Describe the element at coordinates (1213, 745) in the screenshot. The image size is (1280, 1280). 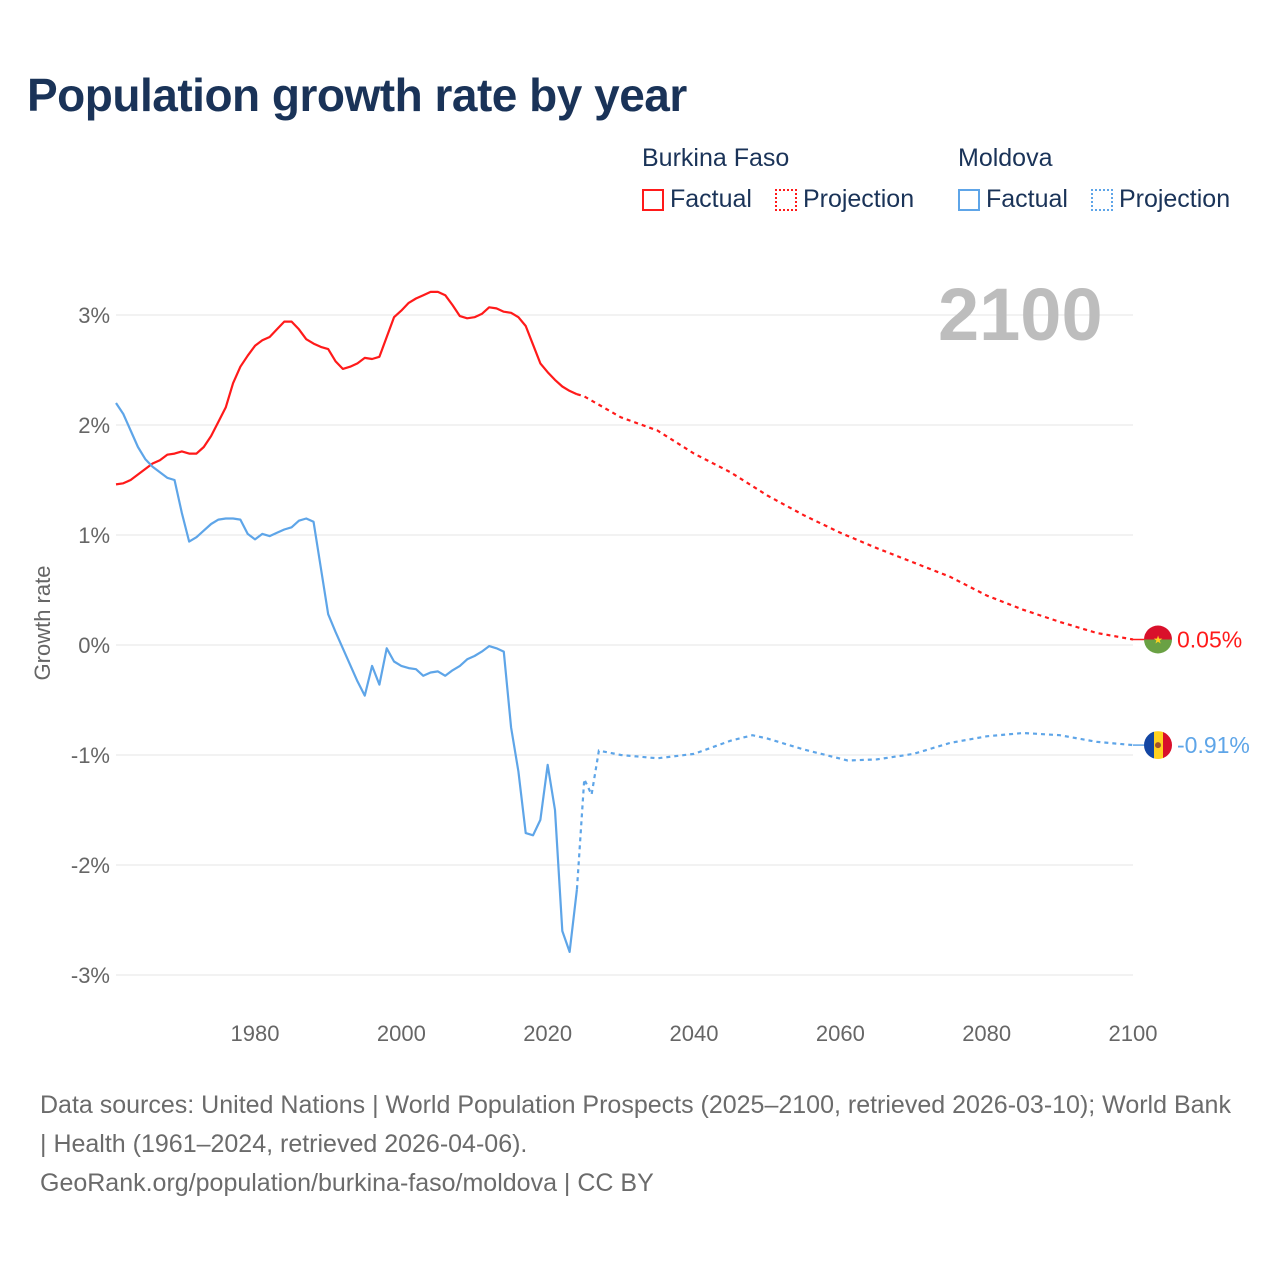
I see `end-value-label: -0.91%` at that location.